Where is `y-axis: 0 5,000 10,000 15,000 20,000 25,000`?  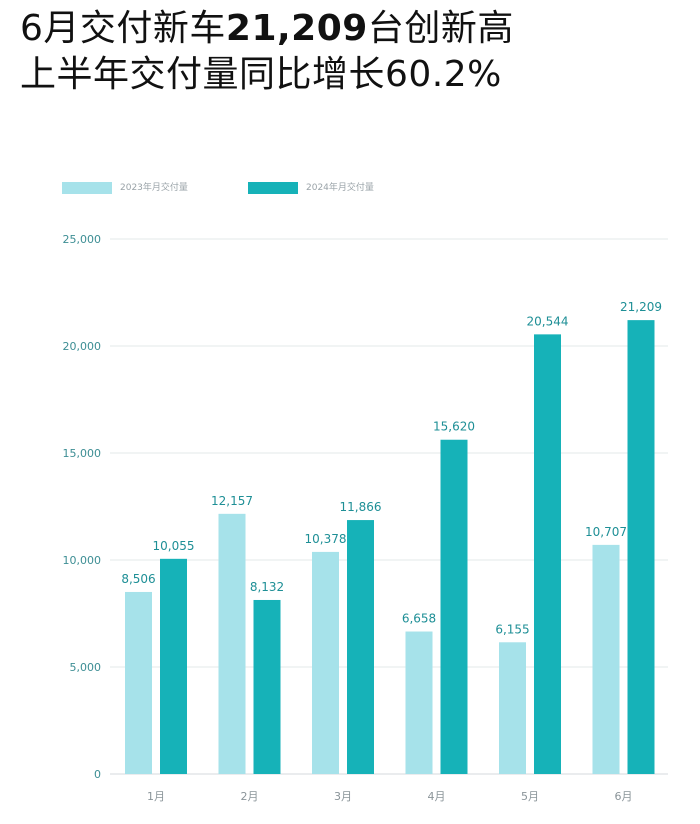 y-axis: 0 5,000 10,000 15,000 20,000 25,000 is located at coordinates (82, 507).